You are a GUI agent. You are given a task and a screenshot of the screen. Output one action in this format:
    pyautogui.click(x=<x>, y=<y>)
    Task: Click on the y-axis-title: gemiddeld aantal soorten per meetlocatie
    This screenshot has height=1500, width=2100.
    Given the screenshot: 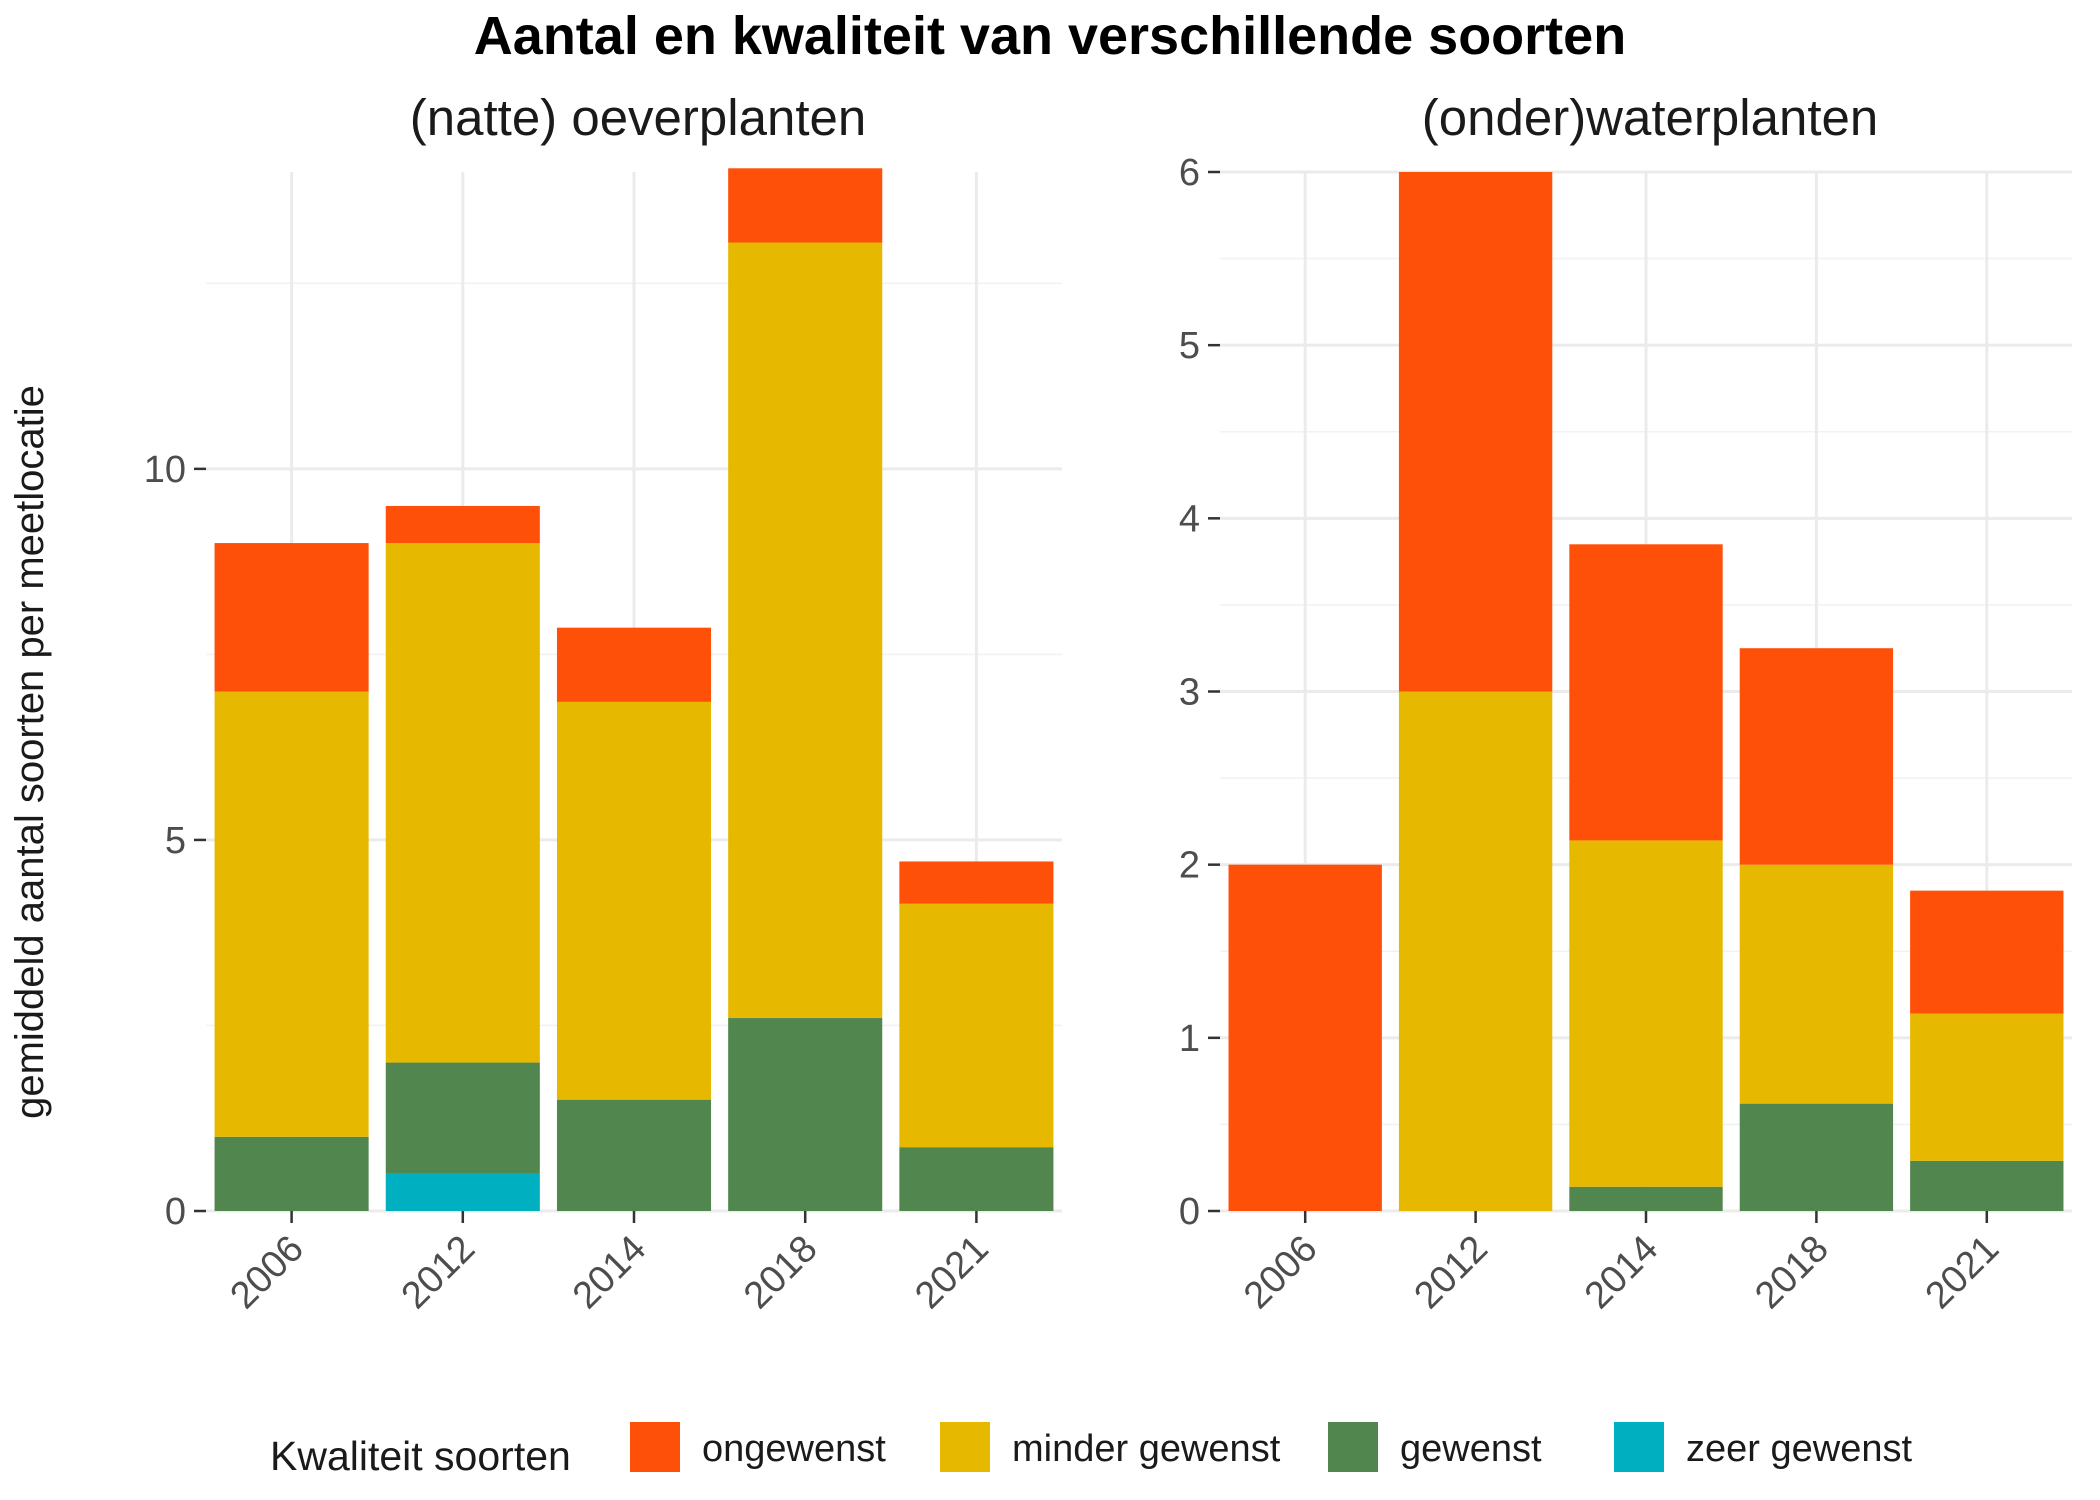 What is the action you would take?
    pyautogui.click(x=30, y=752)
    